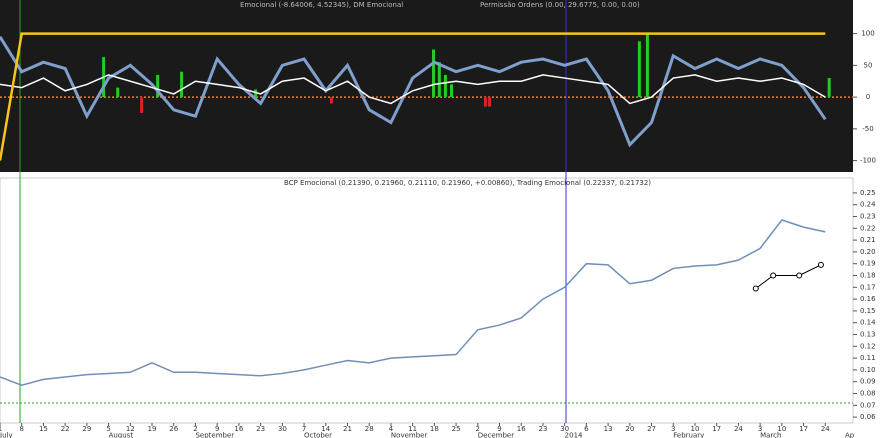 The width and height of the screenshot is (880, 438). What do you see at coordinates (850, 435) in the screenshot?
I see `month-label: Ap` at bounding box center [850, 435].